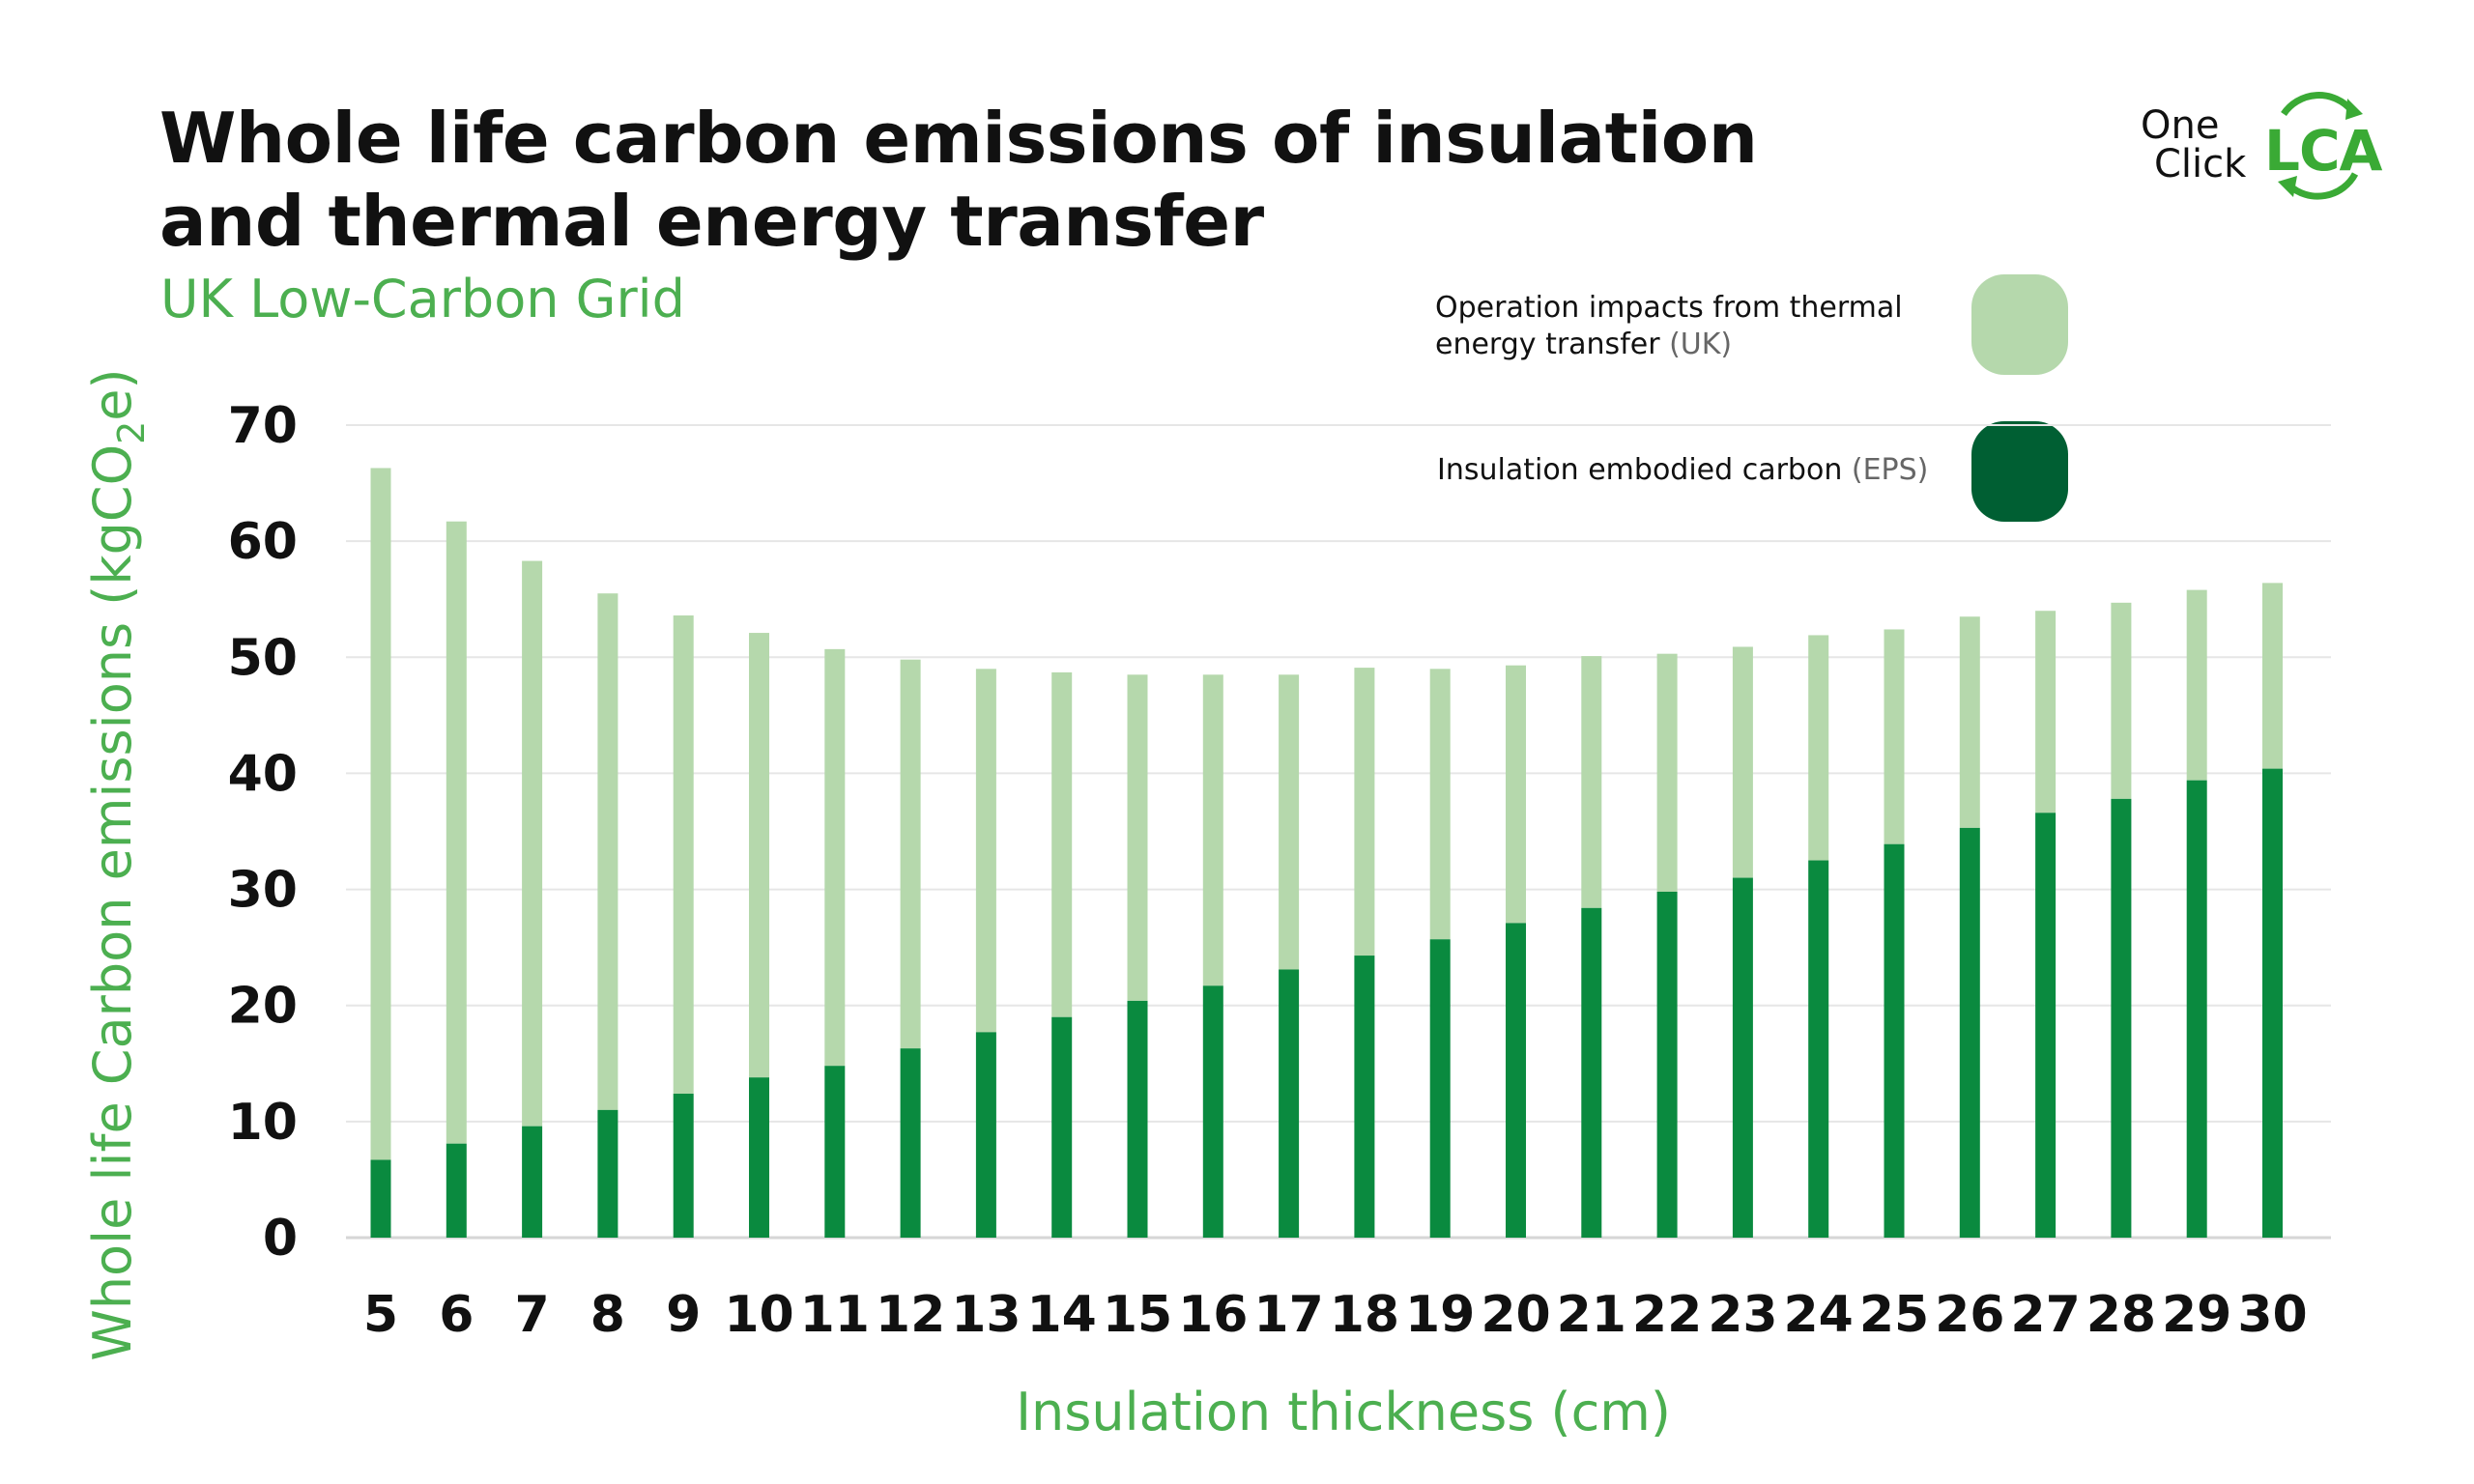  Describe the element at coordinates (2261, 147) in the screenshot. I see `one-click-lca-logo: One Click LCA` at that location.